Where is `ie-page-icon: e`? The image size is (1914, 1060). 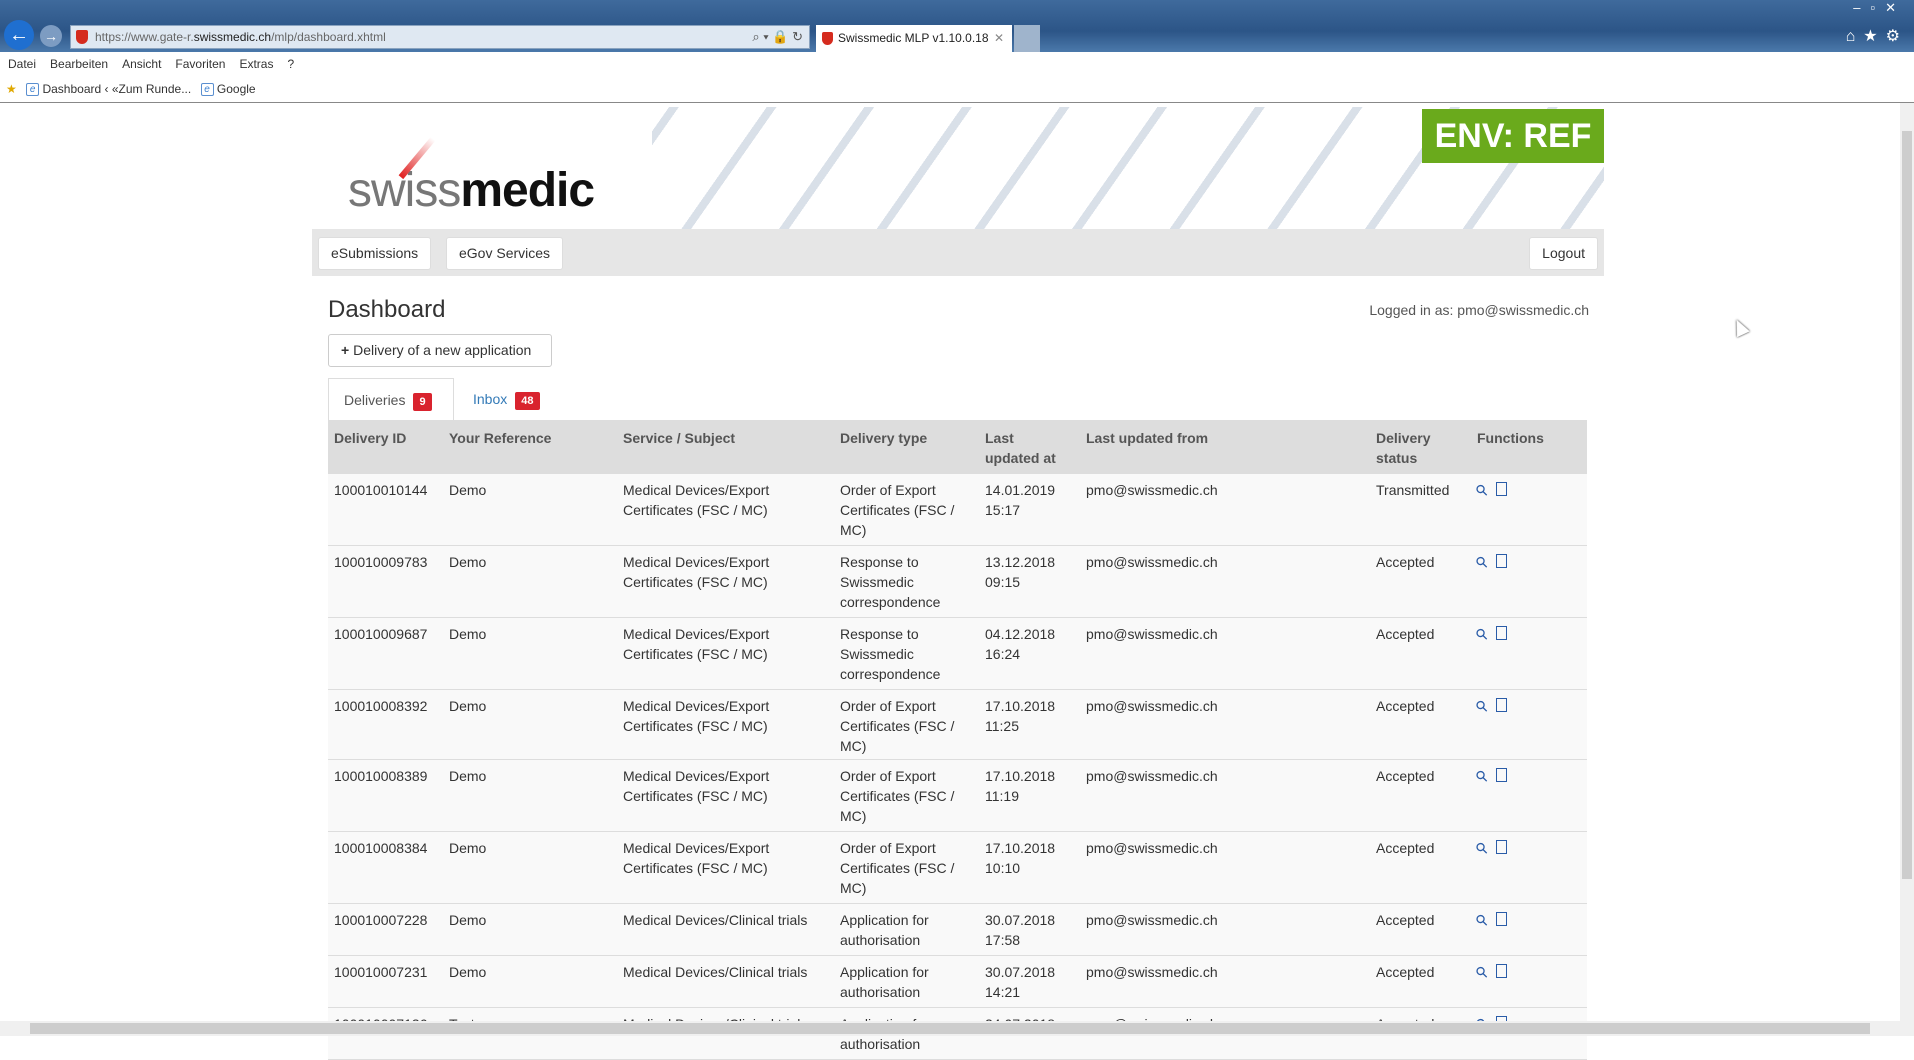 ie-page-icon: e is located at coordinates (33, 90).